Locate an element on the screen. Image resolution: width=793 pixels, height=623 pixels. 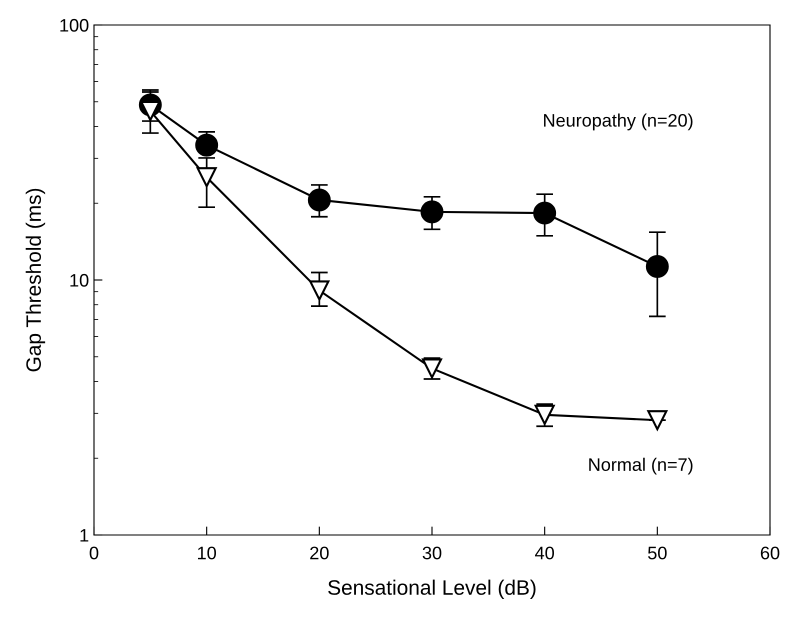
x-axis-title: Sensational Level (dB) is located at coordinates (432, 590).